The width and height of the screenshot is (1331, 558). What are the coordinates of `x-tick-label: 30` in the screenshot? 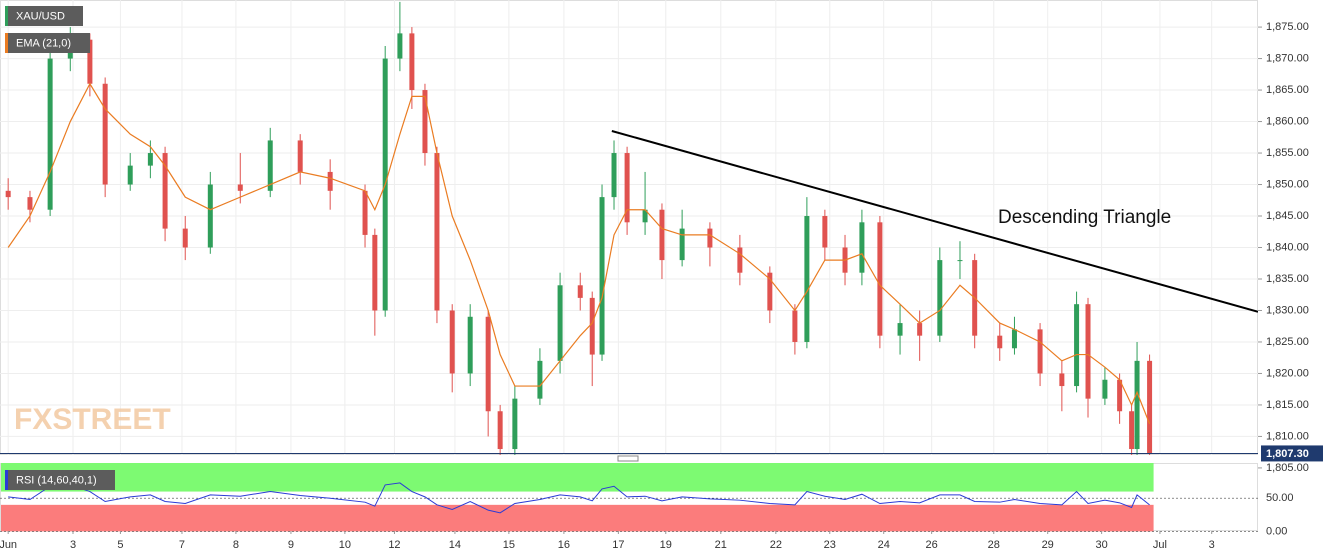 It's located at (1102, 545).